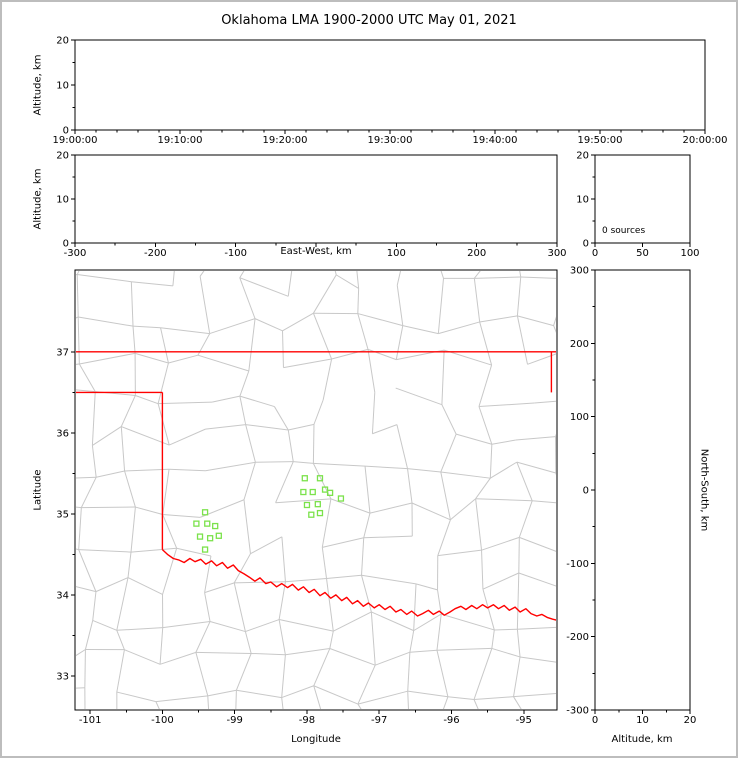 The height and width of the screenshot is (758, 738). Describe the element at coordinates (577, 637) in the screenshot. I see `ns-panel-ytick-label: -200` at that location.